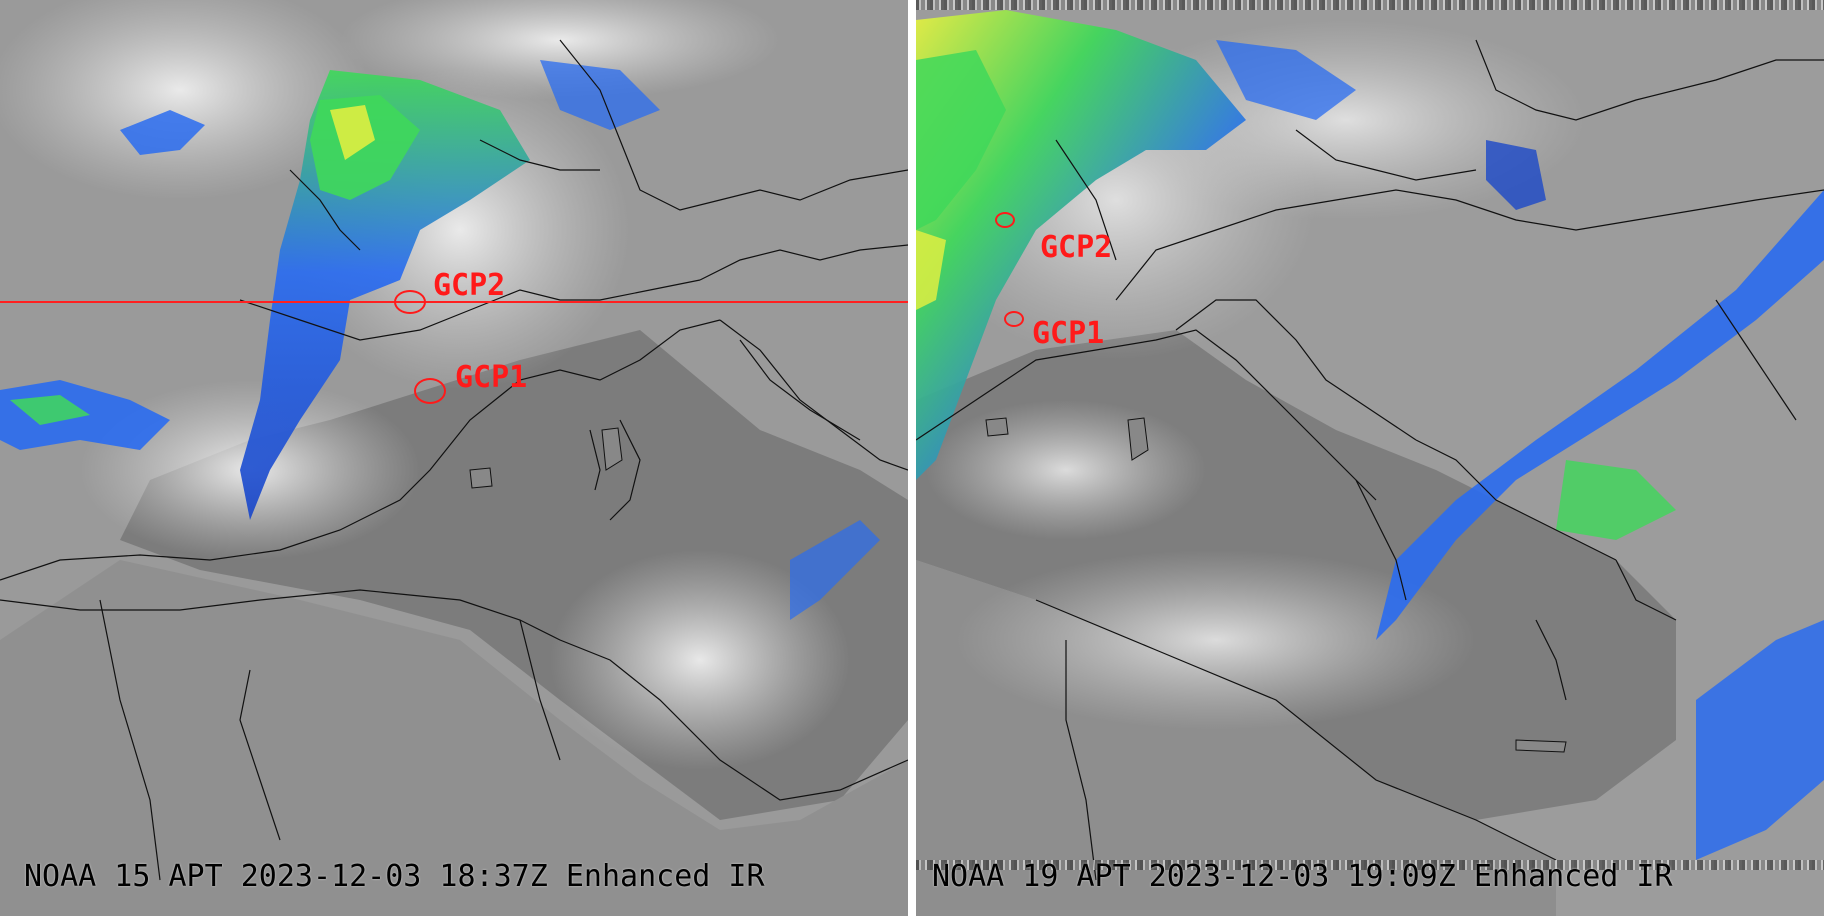 The image size is (1824, 916). Describe the element at coordinates (1370, 865) in the screenshot. I see `bottom-signal-noise-band` at that location.